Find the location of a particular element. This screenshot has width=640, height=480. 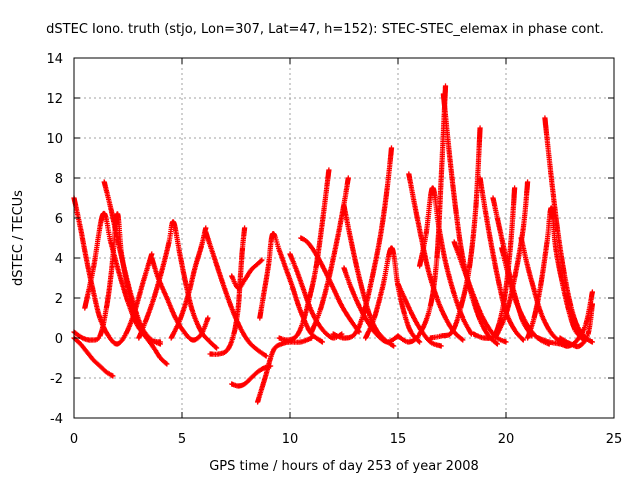

y-tick-label: 8 is located at coordinates (59, 179).